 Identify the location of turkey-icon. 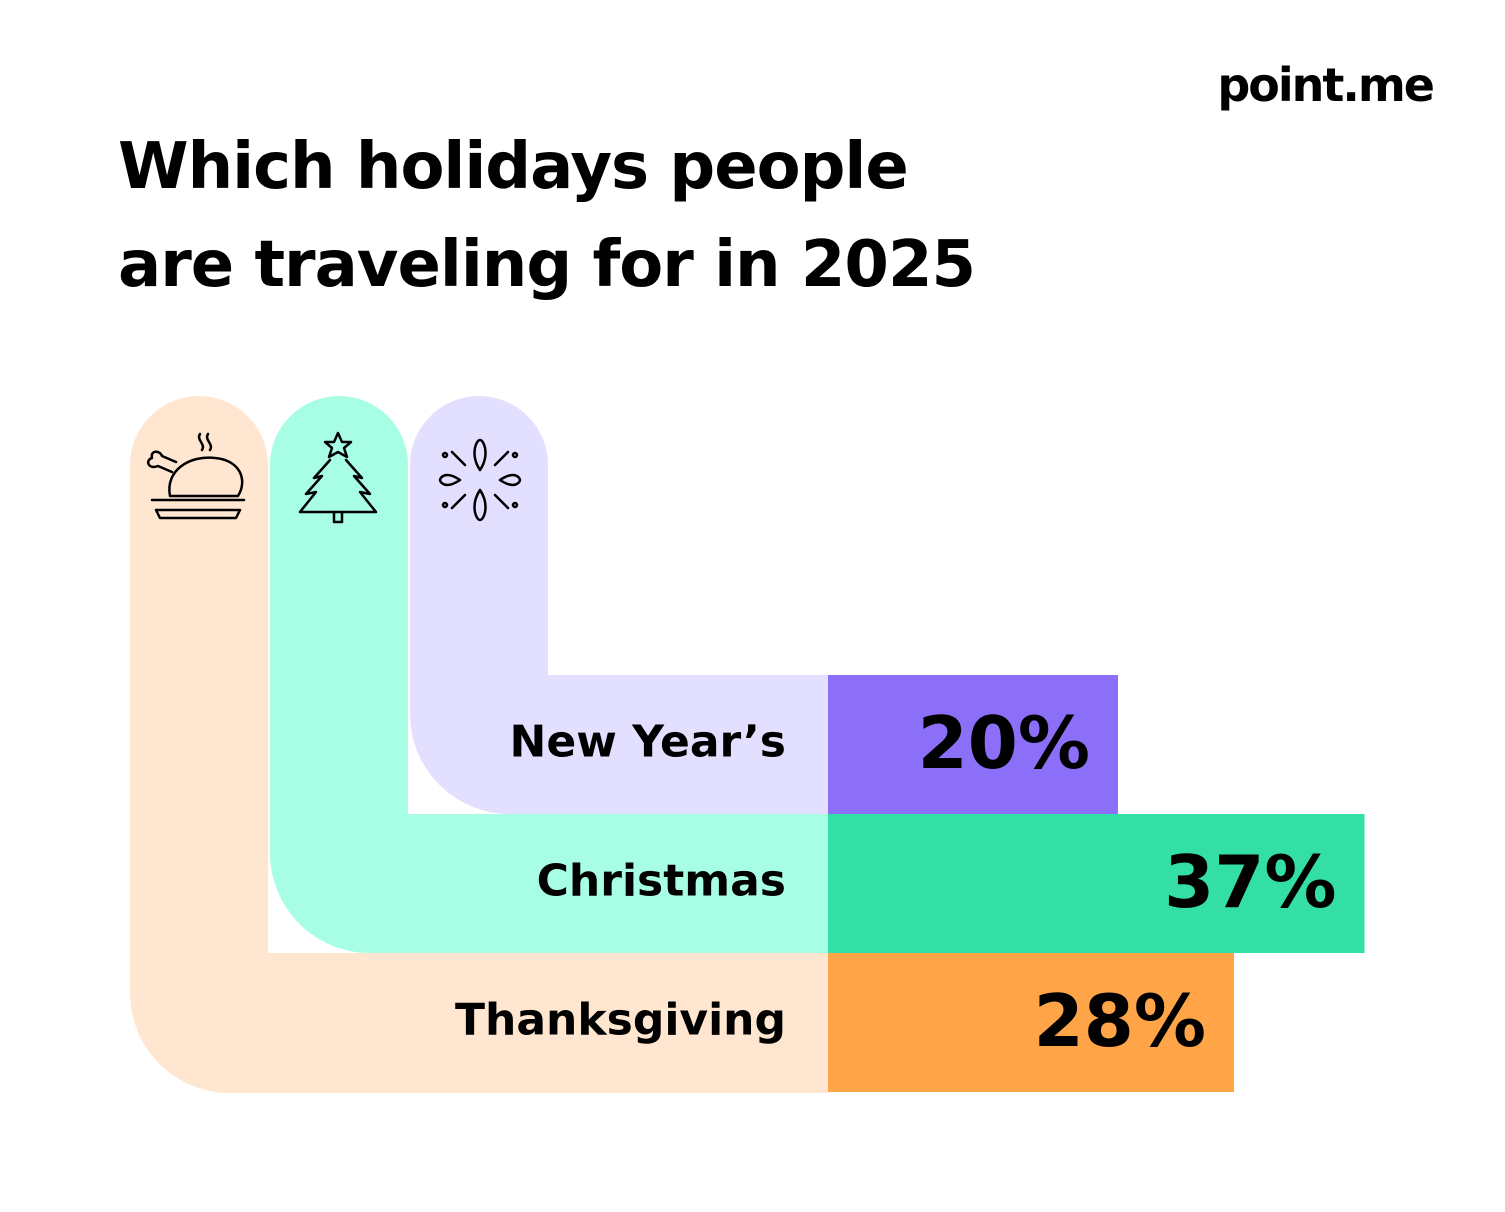
(196, 476).